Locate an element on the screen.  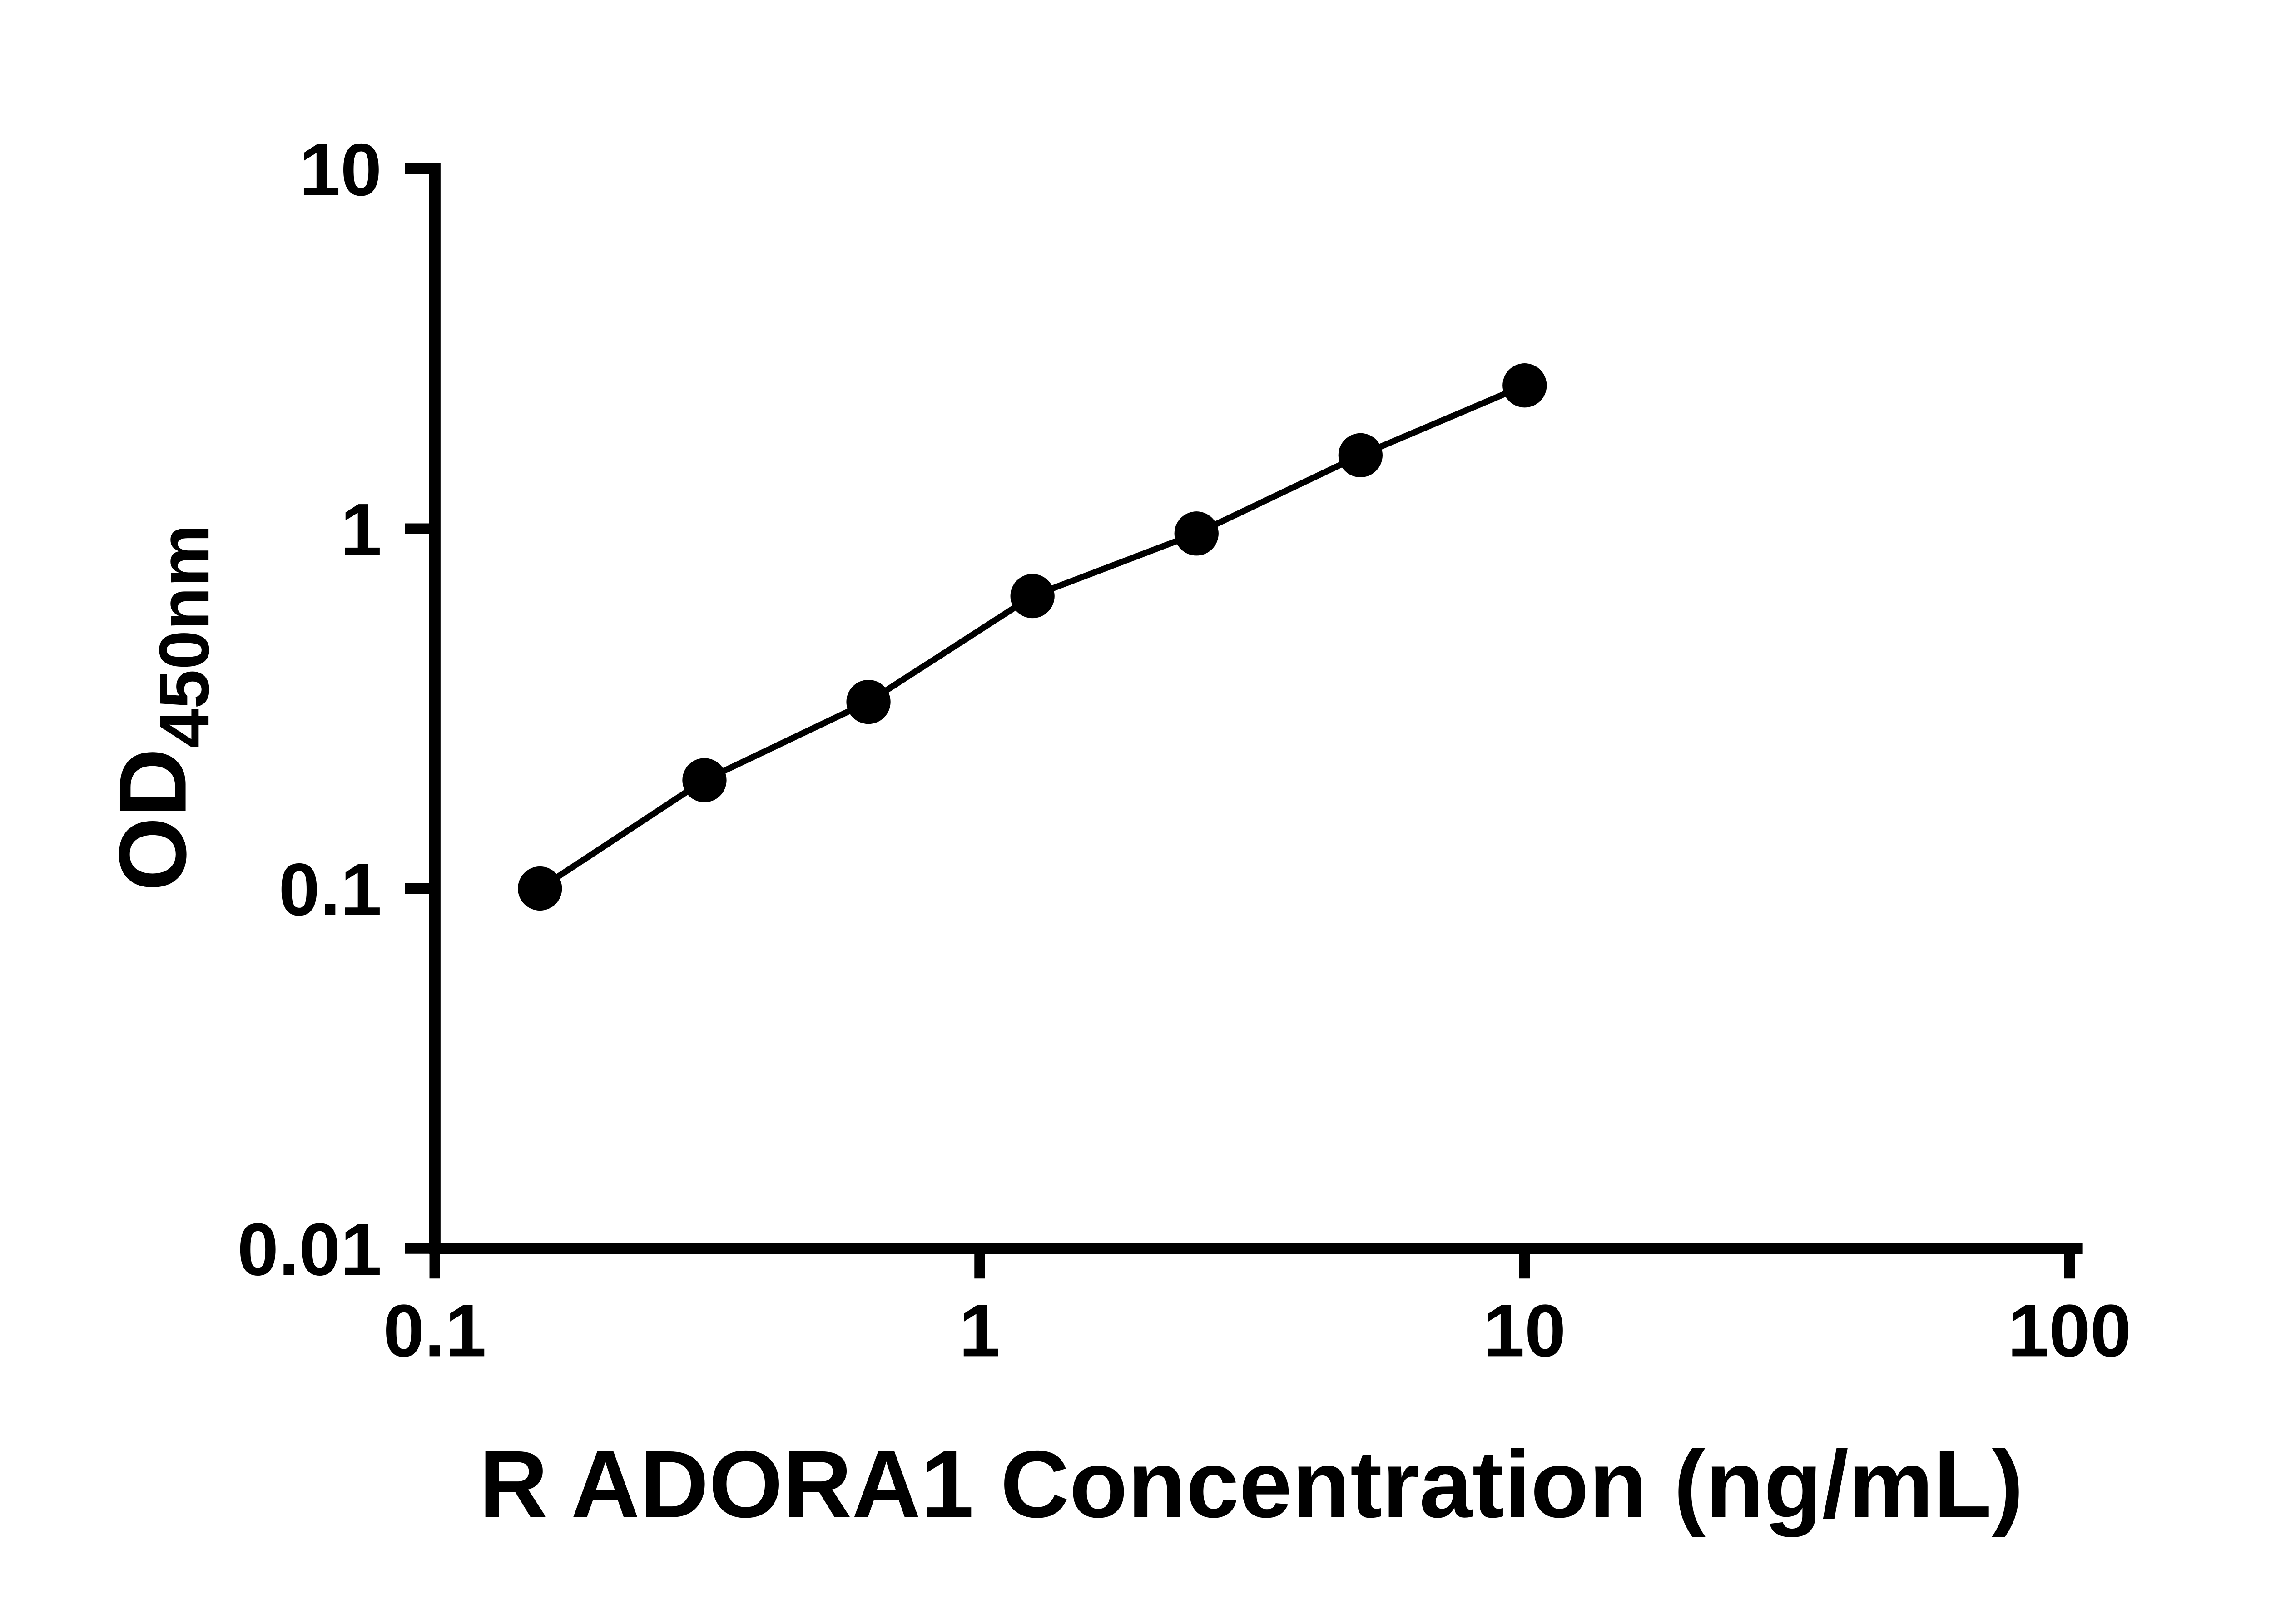
x-tick-label: 1 is located at coordinates (980, 1330).